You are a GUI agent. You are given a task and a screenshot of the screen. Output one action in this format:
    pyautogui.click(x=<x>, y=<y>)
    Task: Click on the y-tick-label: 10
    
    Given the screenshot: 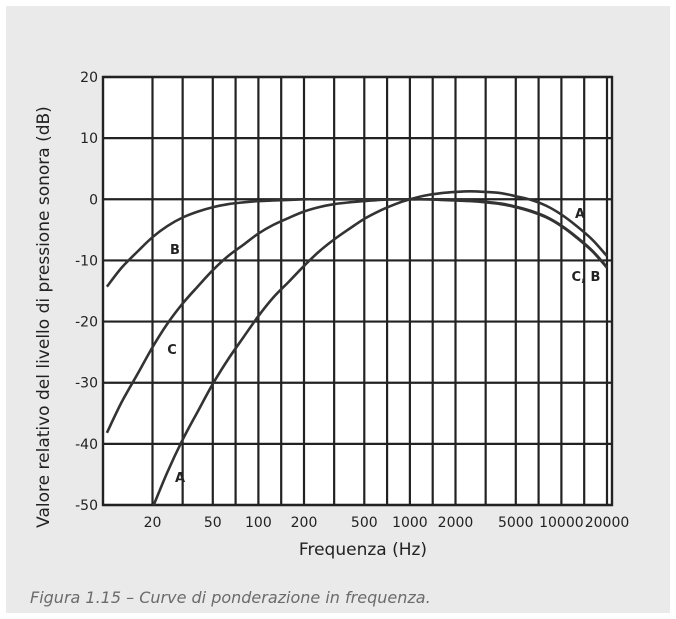 What is the action you would take?
    pyautogui.click(x=89, y=139)
    